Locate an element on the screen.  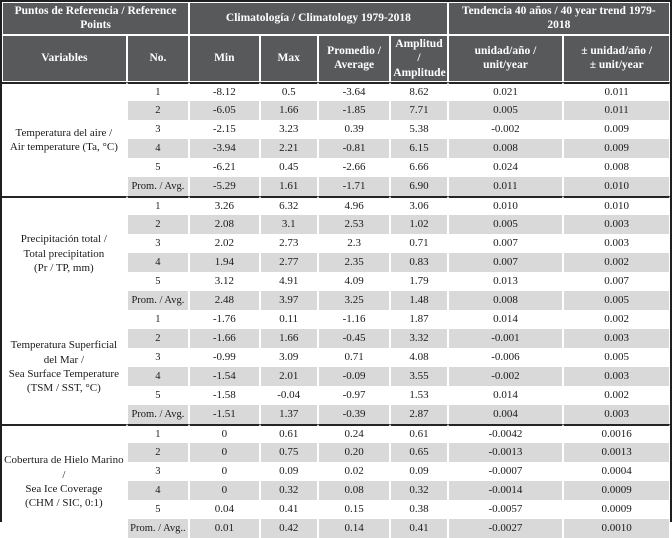
value-cell-max: 3.97 is located at coordinates (288, 300).